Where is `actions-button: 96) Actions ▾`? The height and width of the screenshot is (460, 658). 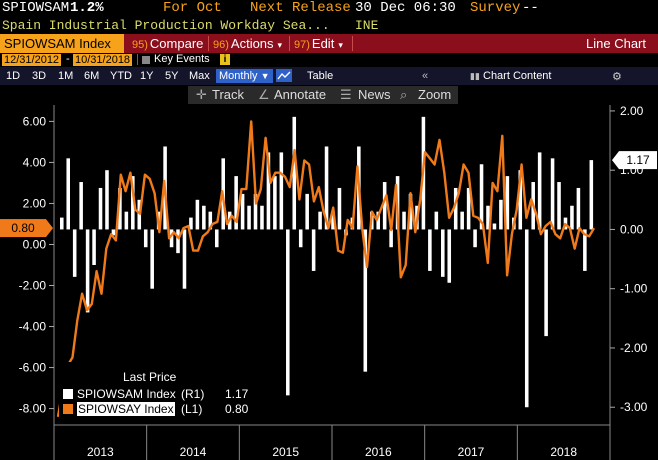 actions-button: 96) Actions ▾ is located at coordinates (247, 43).